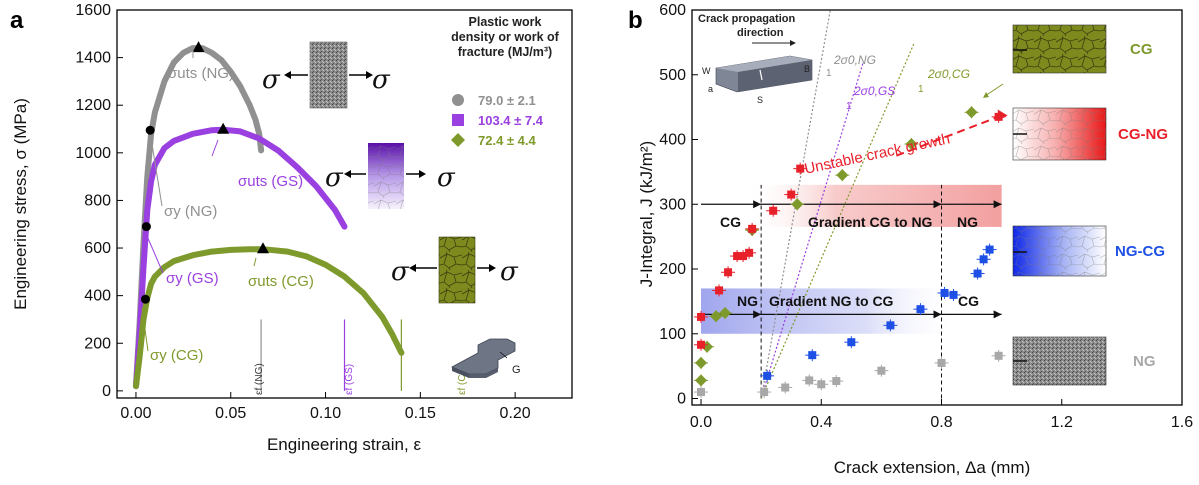 The image size is (1199, 485). I want to click on inset-a-label: a, so click(710, 89).